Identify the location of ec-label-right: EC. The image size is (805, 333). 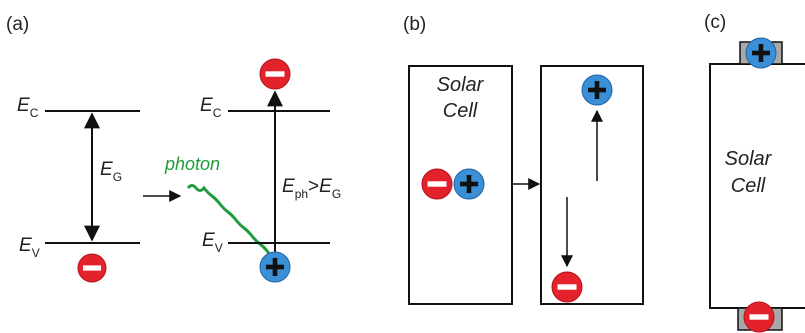
(211, 107).